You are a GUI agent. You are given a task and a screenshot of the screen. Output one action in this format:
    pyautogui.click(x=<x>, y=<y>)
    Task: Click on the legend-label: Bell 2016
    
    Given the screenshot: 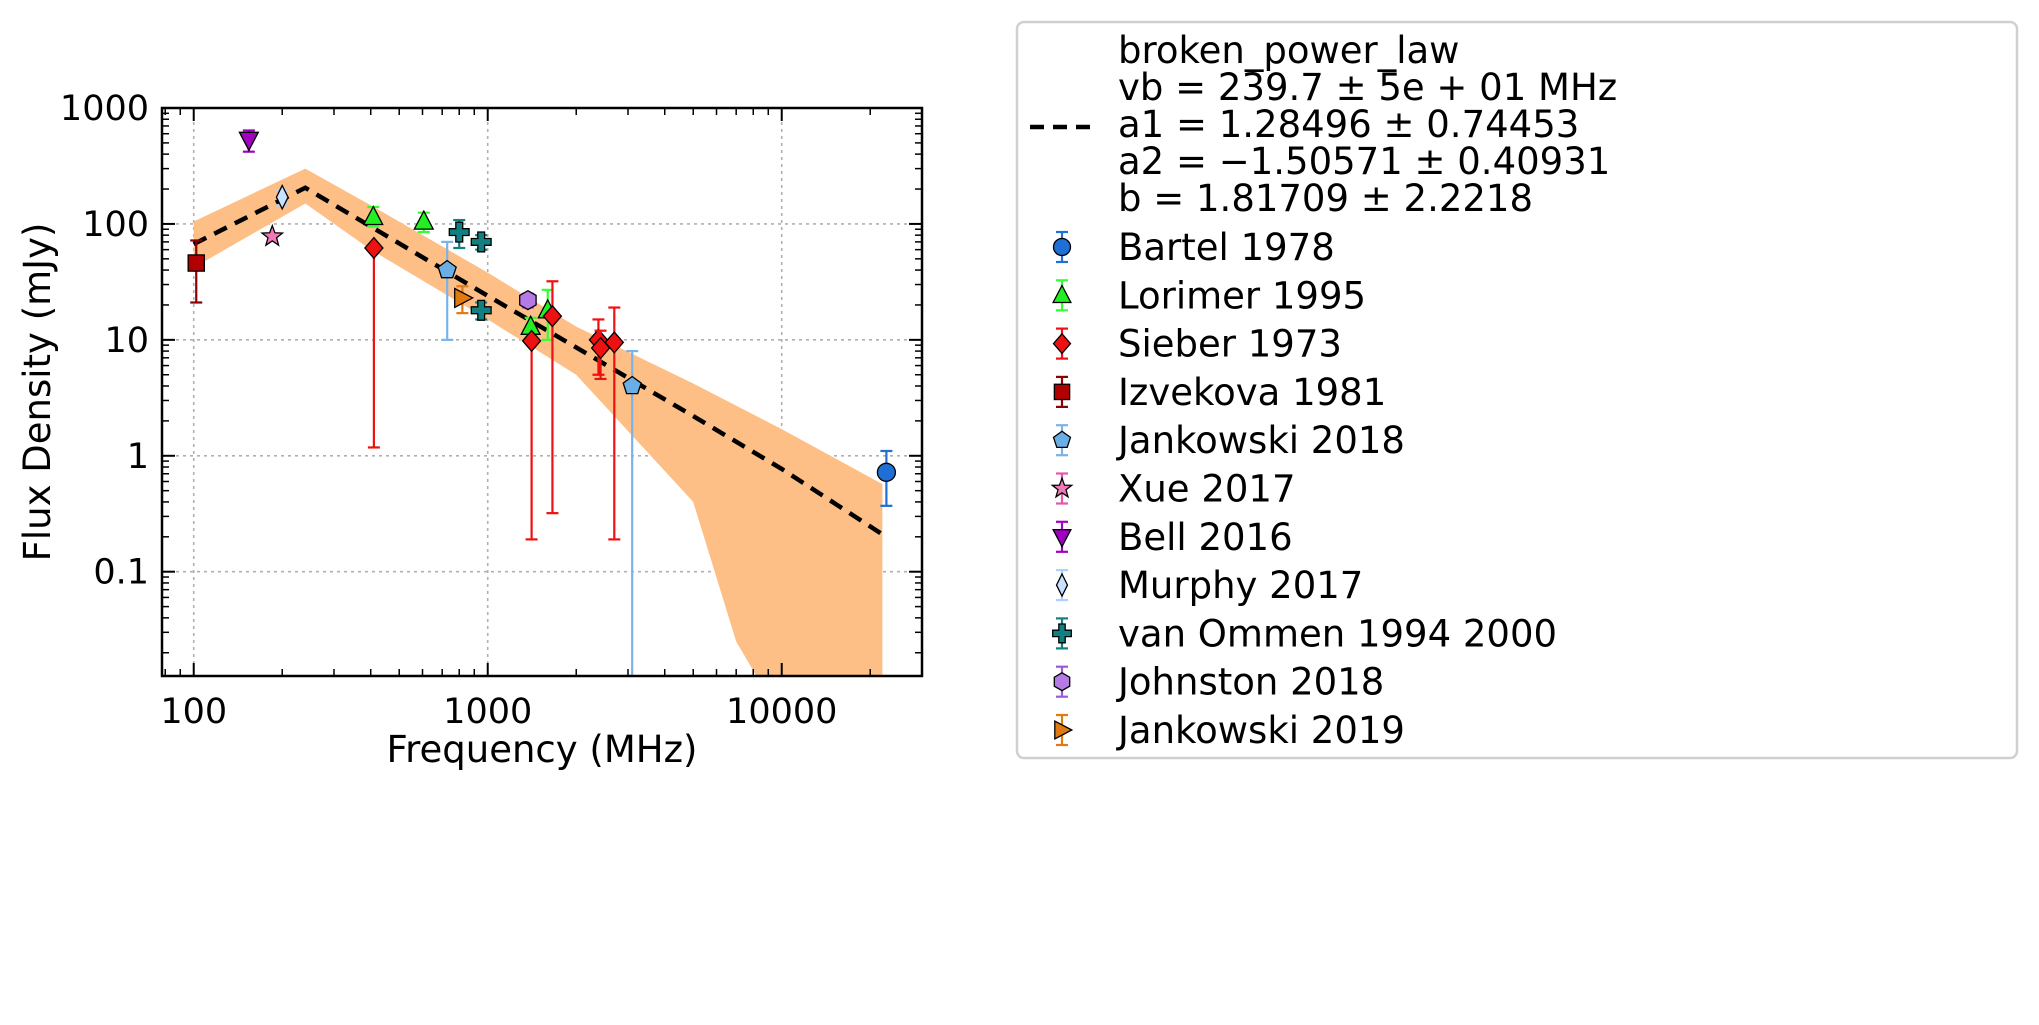 What is the action you would take?
    pyautogui.click(x=1205, y=537)
    